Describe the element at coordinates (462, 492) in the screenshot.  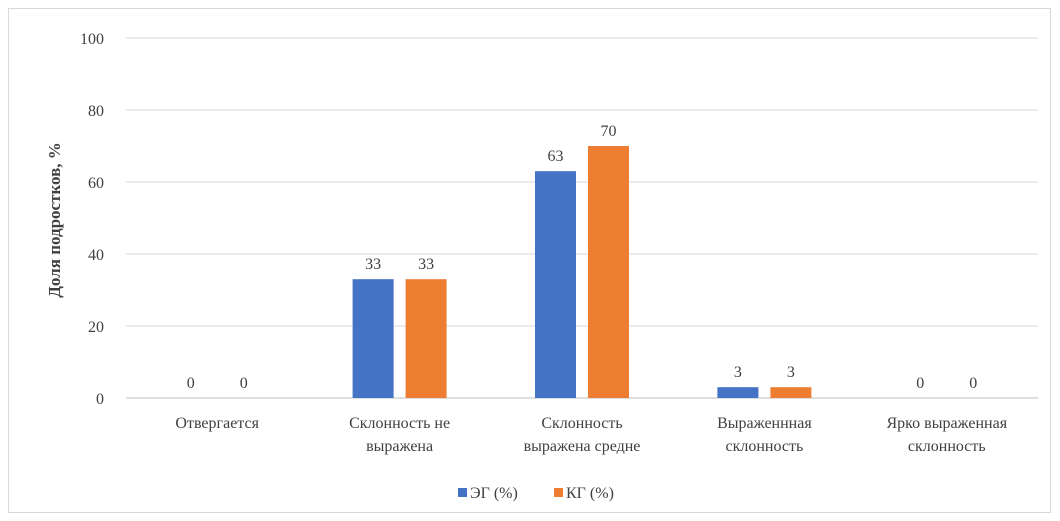
I see `legend-swatch-eg` at that location.